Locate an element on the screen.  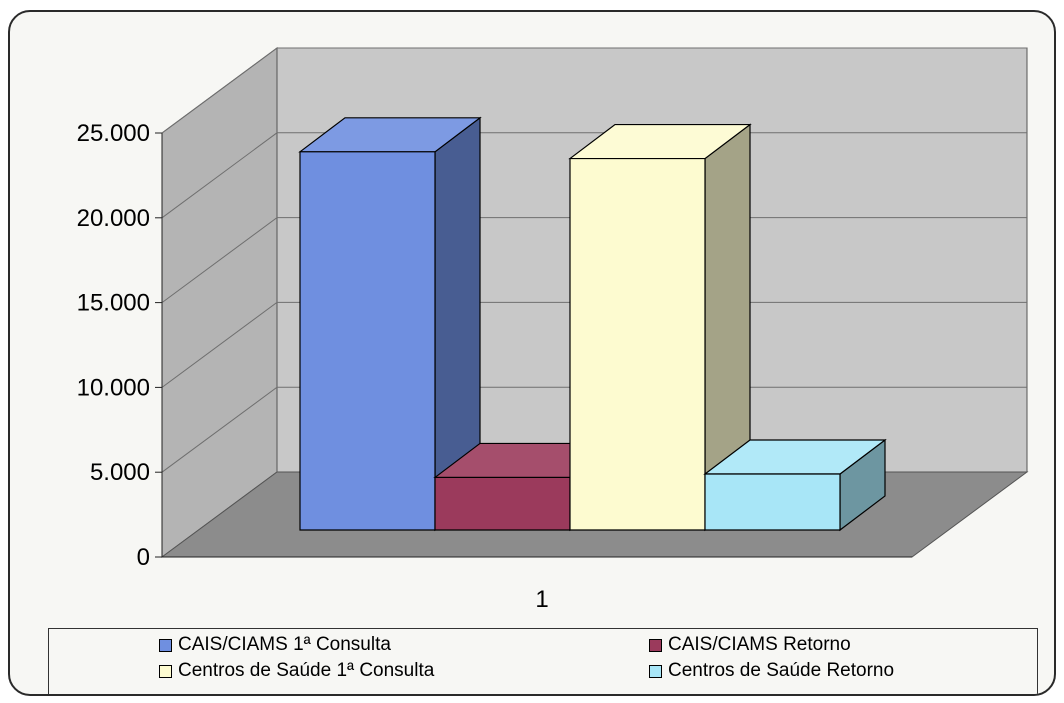
y-tick-label: 10.000 is located at coordinates (113, 387).